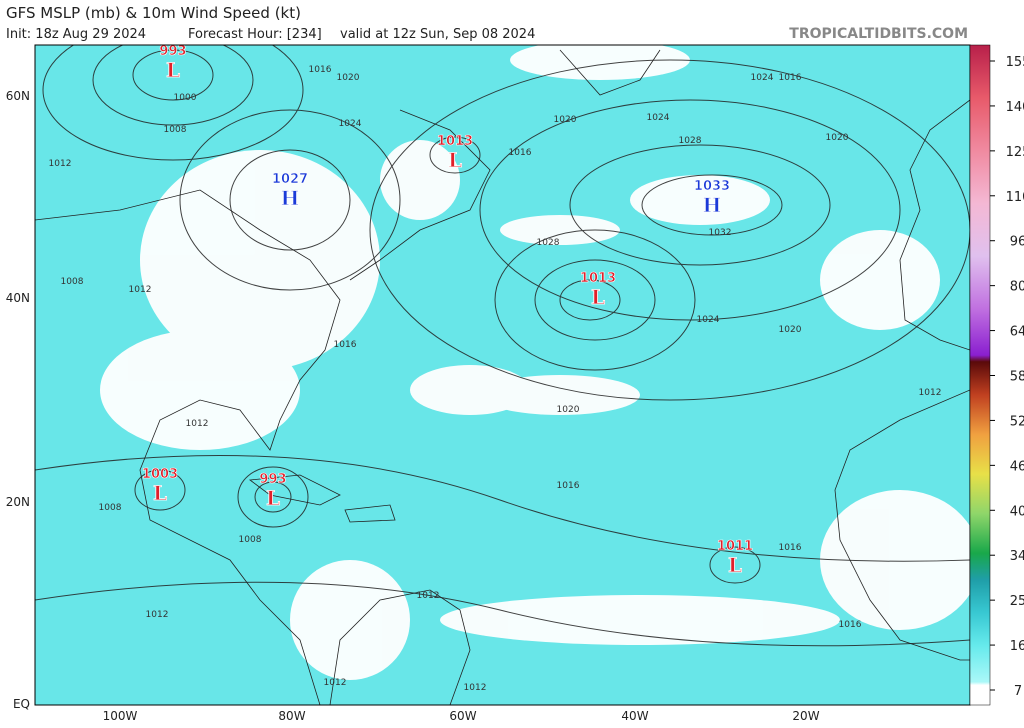  I want to click on colorbar-label: 110, so click(1015, 197).